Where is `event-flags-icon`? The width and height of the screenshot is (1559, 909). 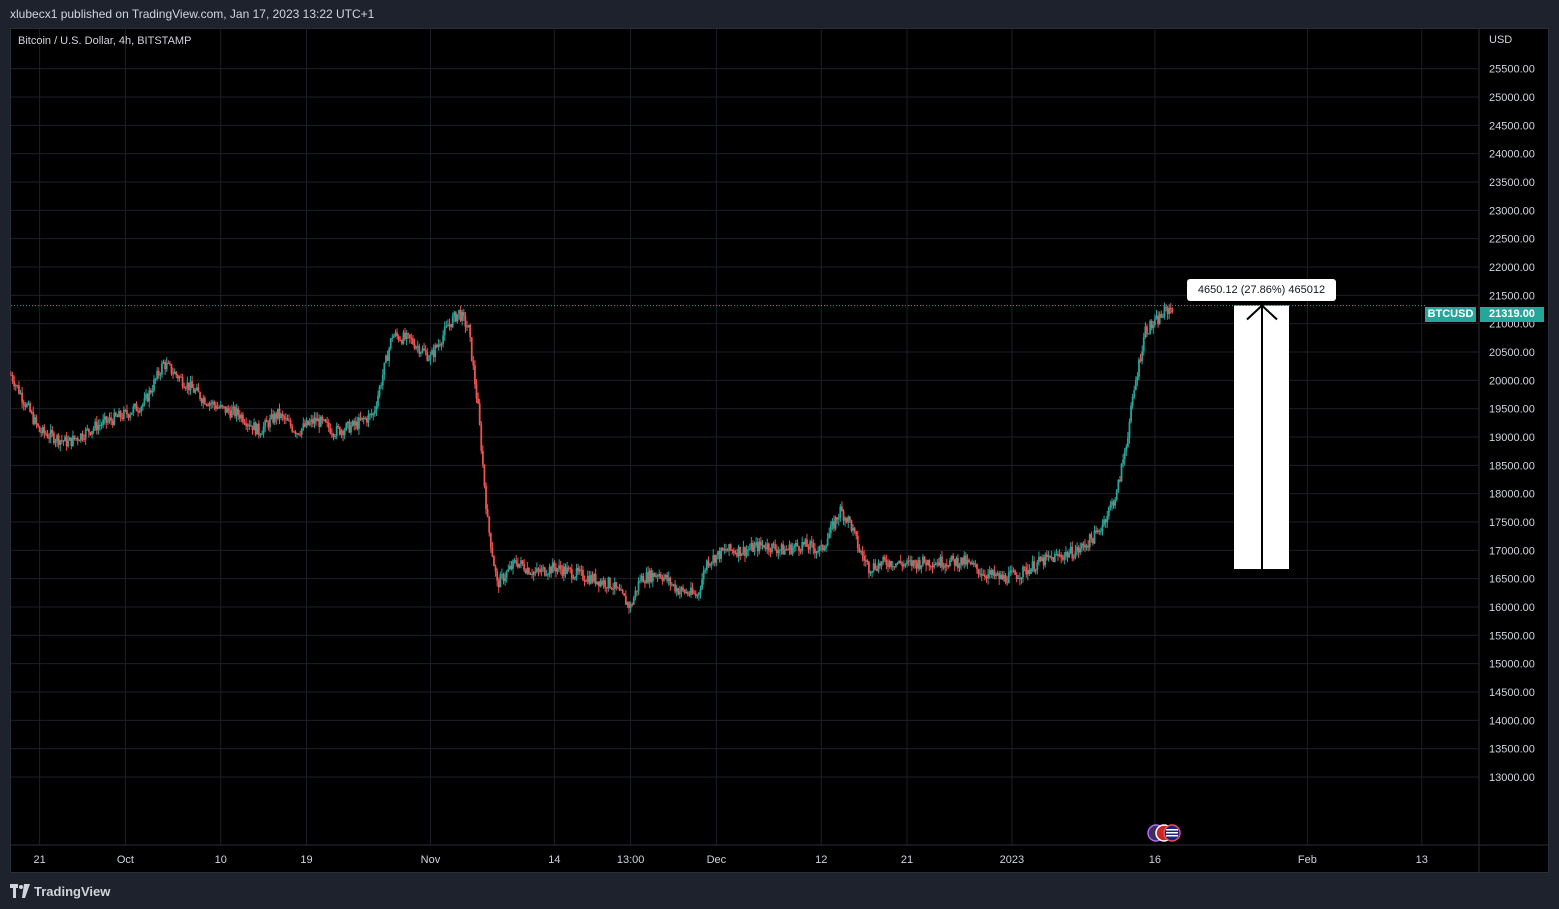 event-flags-icon is located at coordinates (1167, 833).